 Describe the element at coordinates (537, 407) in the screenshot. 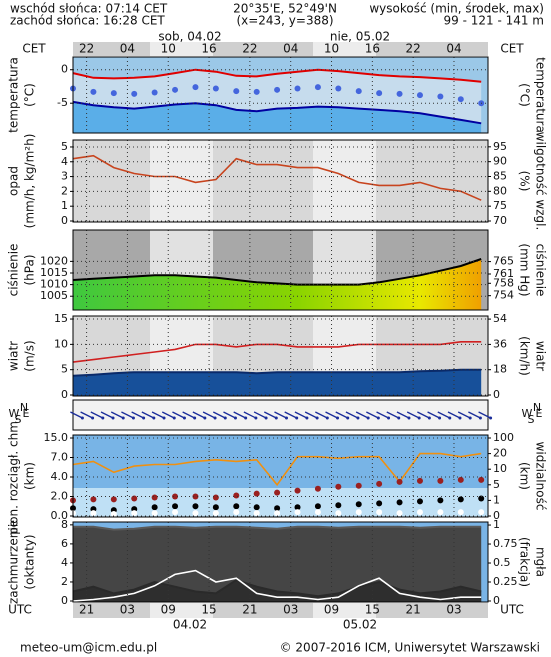

I see `compass-label: N` at that location.